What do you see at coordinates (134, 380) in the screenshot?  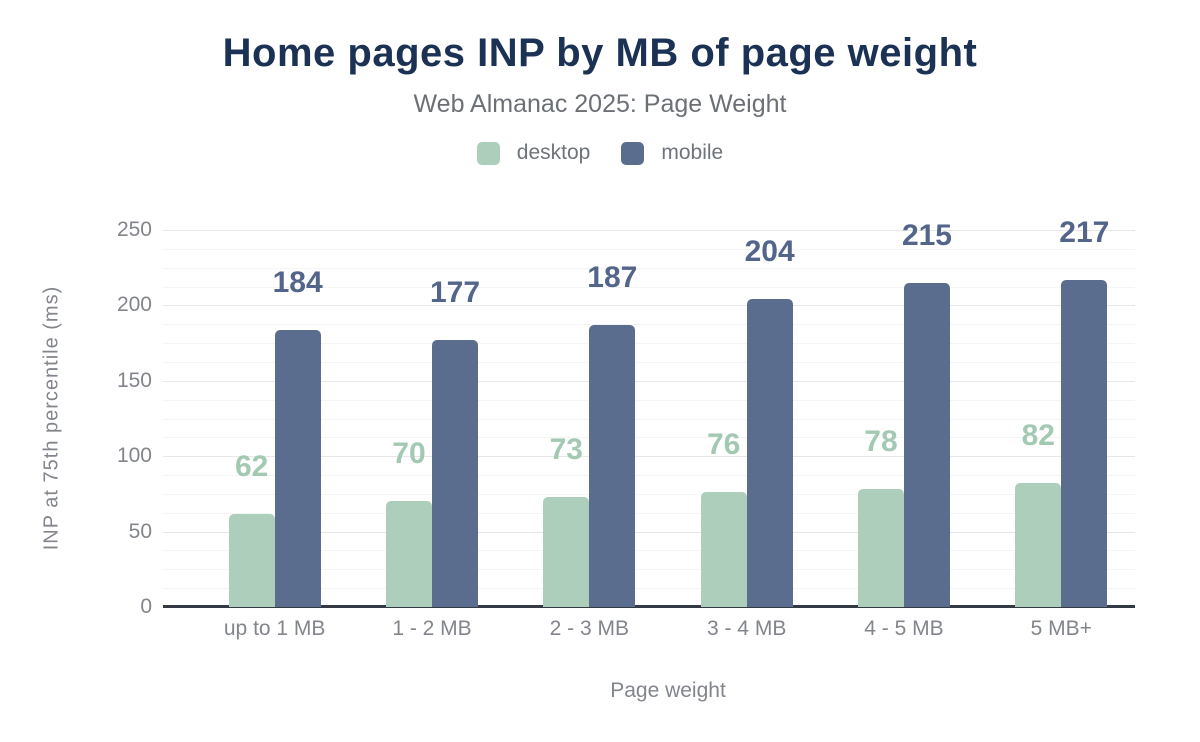 I see `y-tick-label: 150` at bounding box center [134, 380].